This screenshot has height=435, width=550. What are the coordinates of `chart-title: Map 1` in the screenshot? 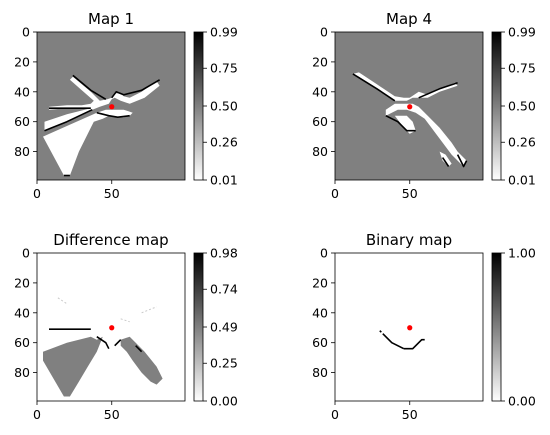 It's located at (111, 19).